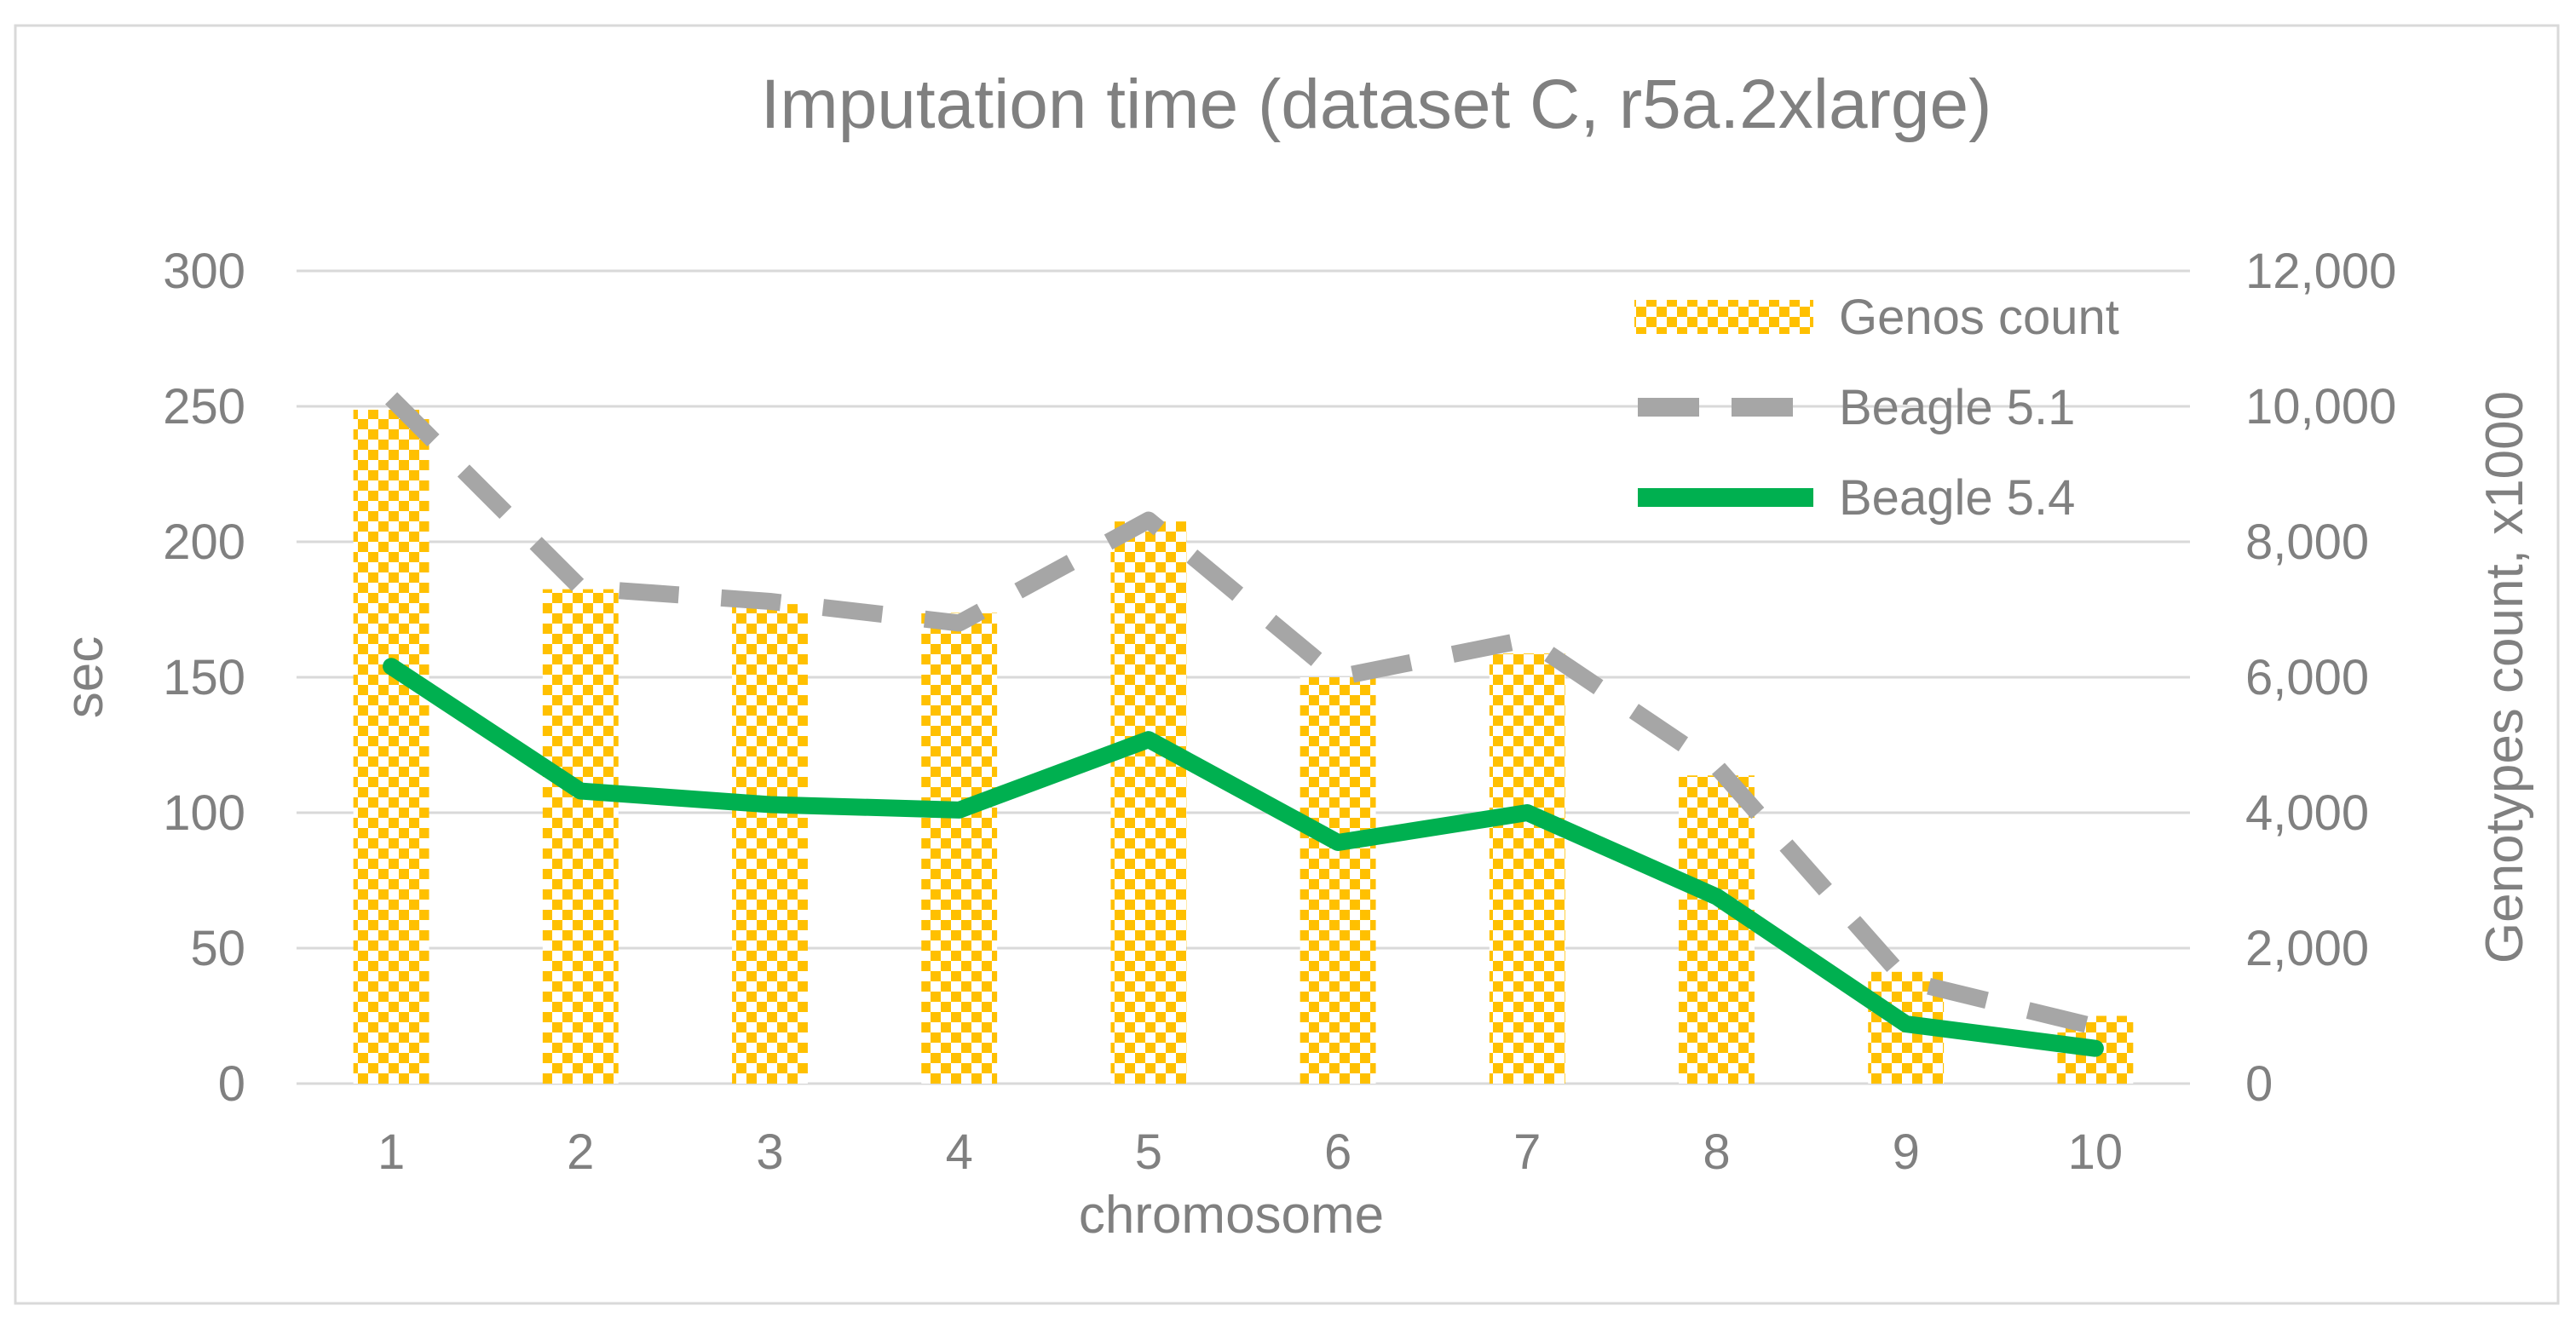 The width and height of the screenshot is (2576, 1317). I want to click on x-tick-label: 4, so click(959, 1152).